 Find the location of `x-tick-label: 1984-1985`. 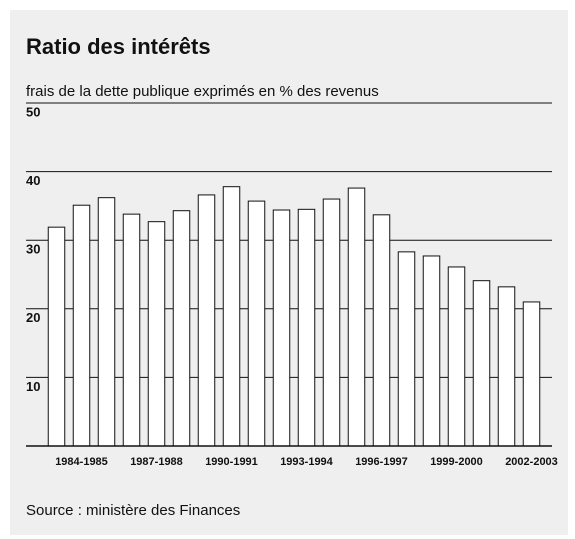

x-tick-label: 1984-1985 is located at coordinates (81, 462).